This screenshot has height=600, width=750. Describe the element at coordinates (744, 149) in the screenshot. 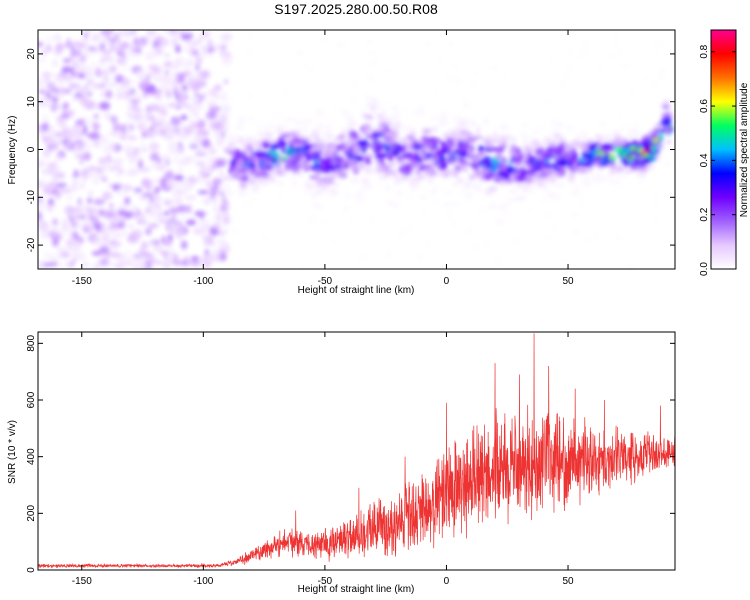

I see `colorbar-label: Normalized spectral amplitude` at that location.